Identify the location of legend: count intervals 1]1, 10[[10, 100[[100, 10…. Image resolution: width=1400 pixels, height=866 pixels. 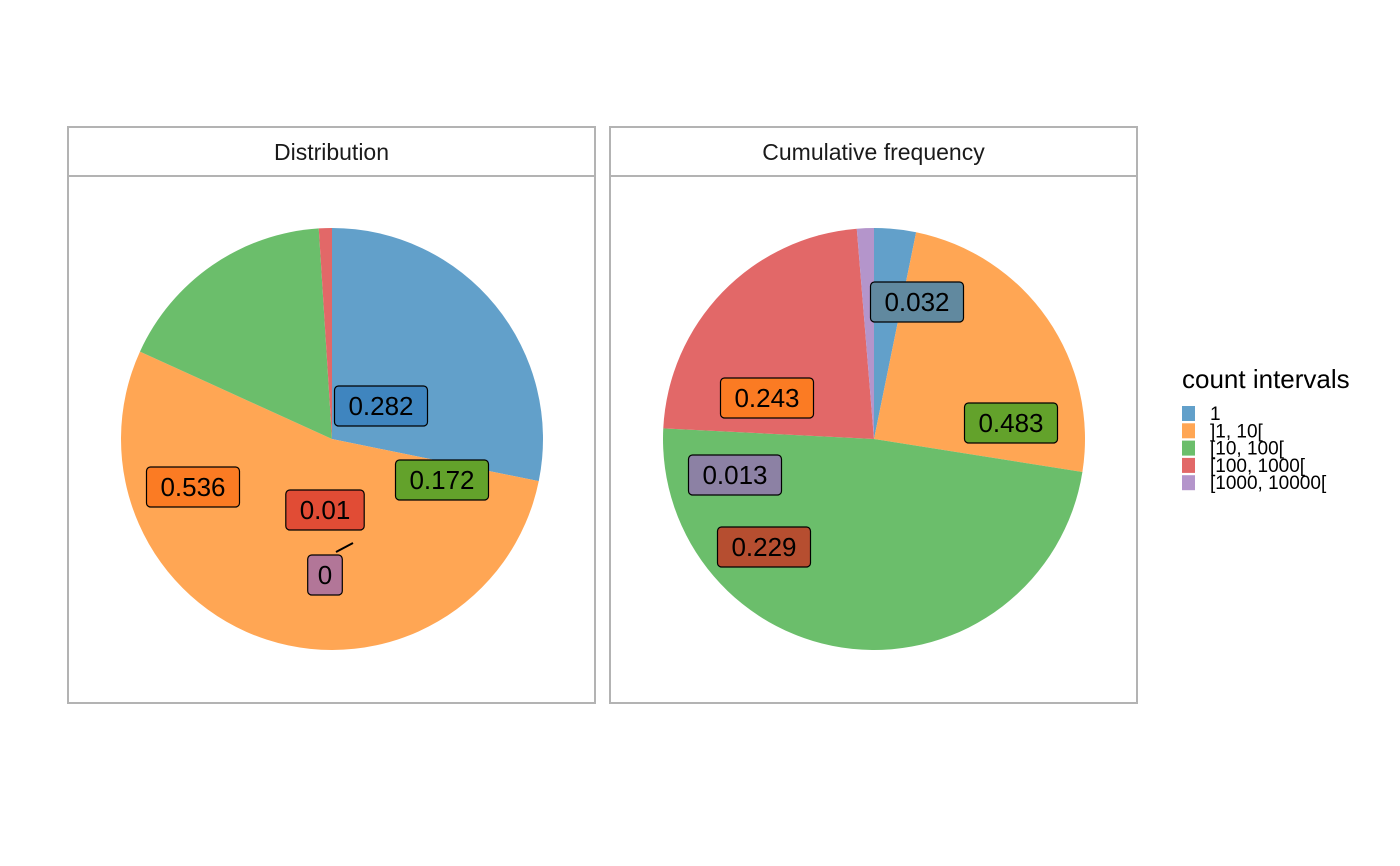
(1266, 429).